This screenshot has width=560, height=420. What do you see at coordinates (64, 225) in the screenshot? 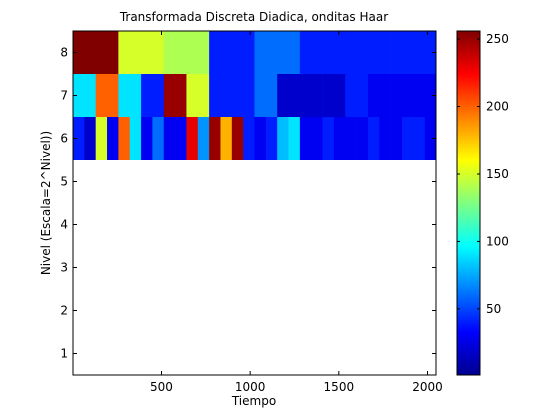
I see `y-tick-label: 4` at bounding box center [64, 225].